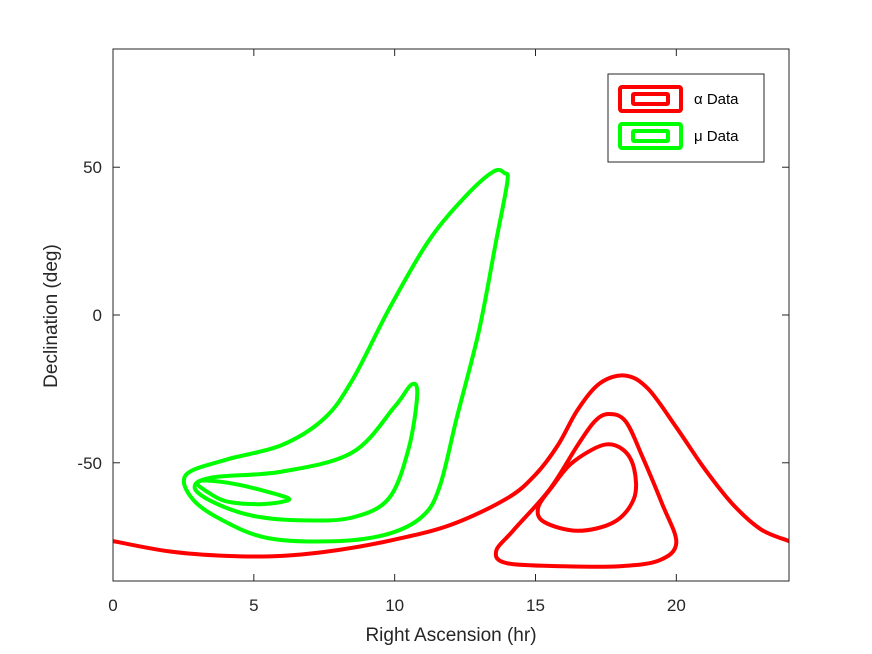  I want to click on alpha-contour-middle, so click(586, 490).